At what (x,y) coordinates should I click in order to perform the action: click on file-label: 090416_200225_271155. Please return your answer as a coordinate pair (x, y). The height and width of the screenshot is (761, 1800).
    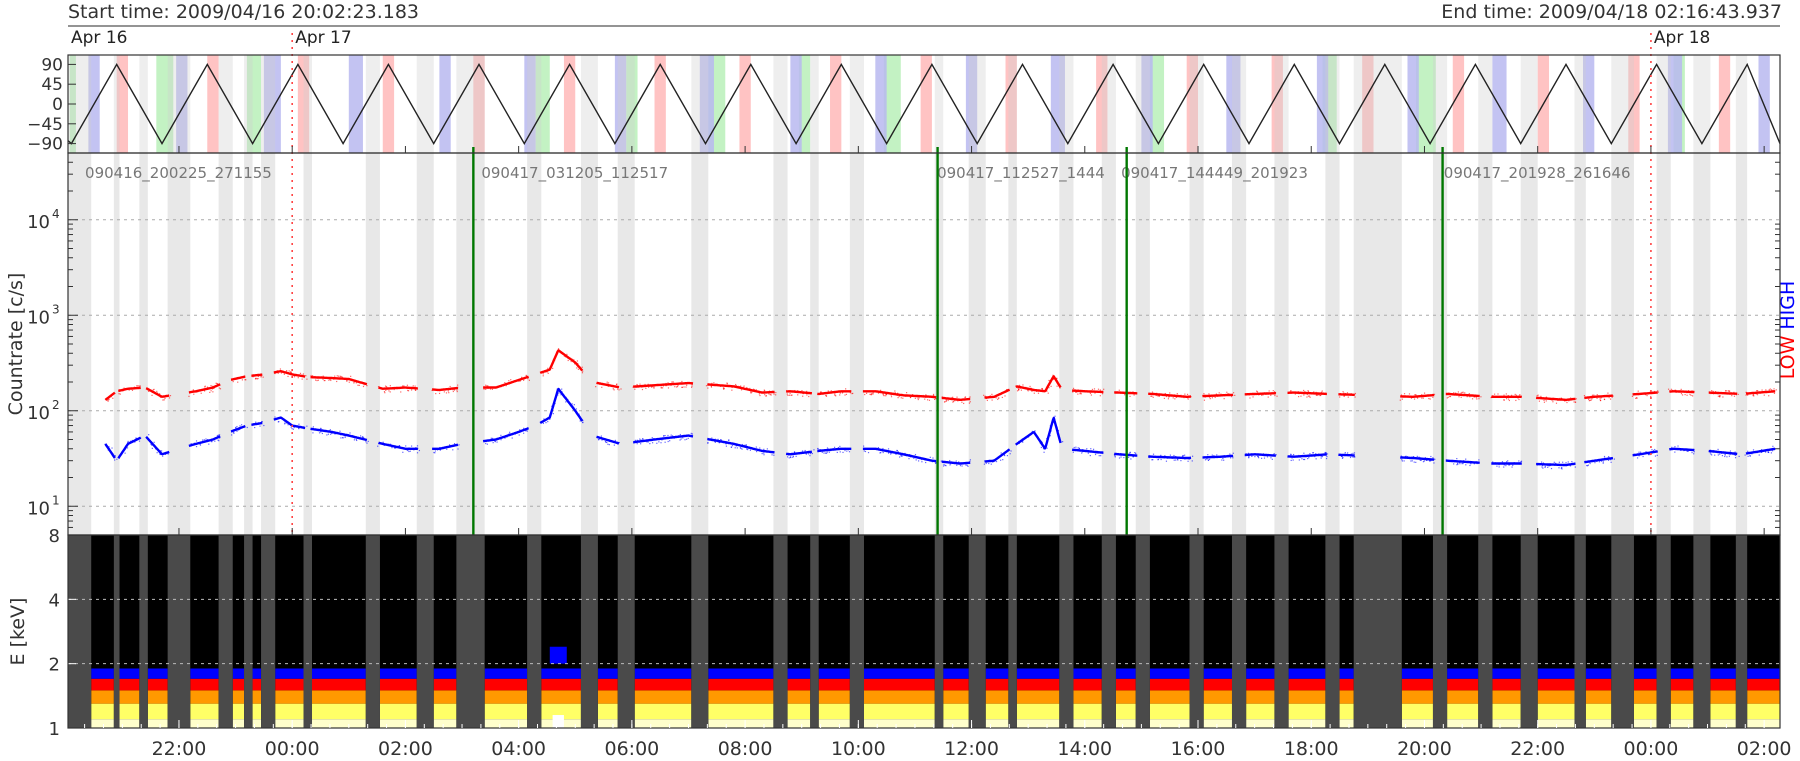
    Looking at the image, I should click on (178, 173).